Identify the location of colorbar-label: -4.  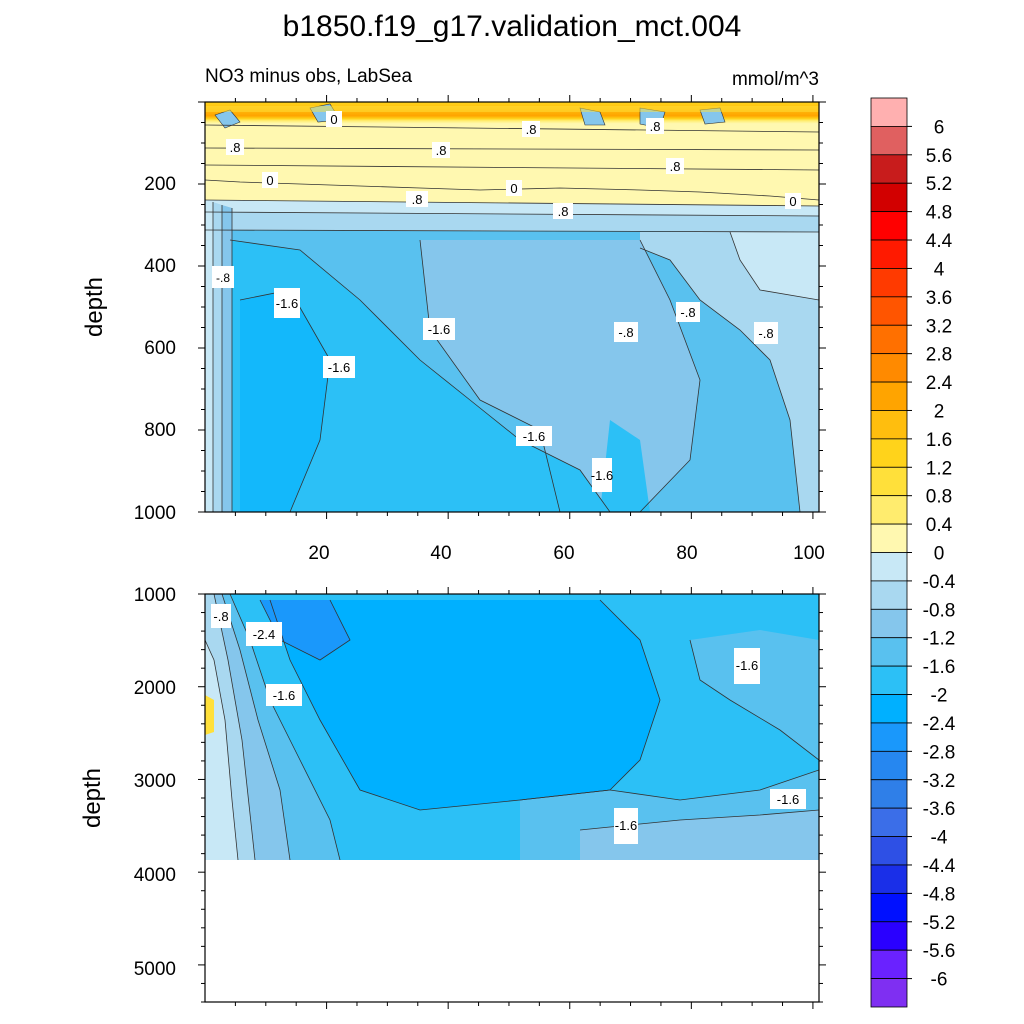
(939, 838).